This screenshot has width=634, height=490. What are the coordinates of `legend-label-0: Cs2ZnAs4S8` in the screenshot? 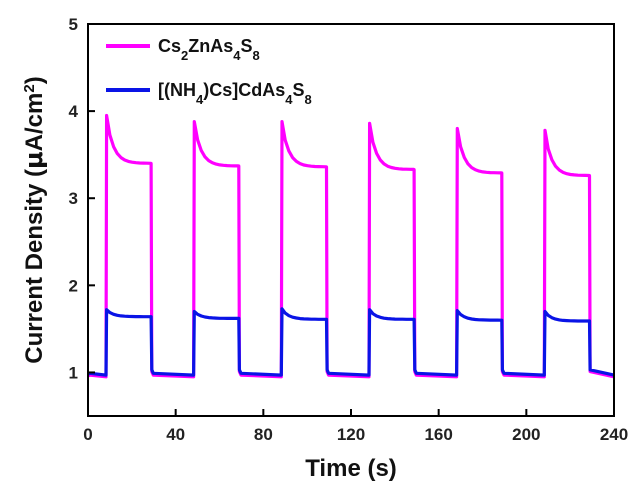 It's located at (209, 49).